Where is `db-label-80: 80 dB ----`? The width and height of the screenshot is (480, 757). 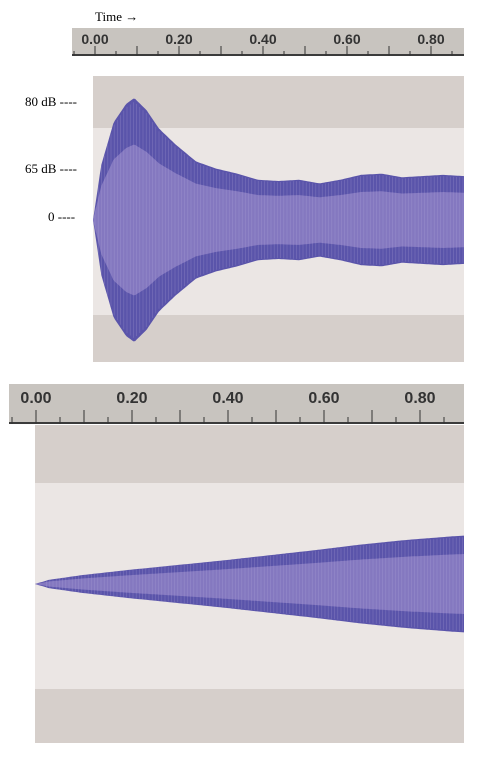
db-label-80: 80 dB ---- is located at coordinates (51, 101).